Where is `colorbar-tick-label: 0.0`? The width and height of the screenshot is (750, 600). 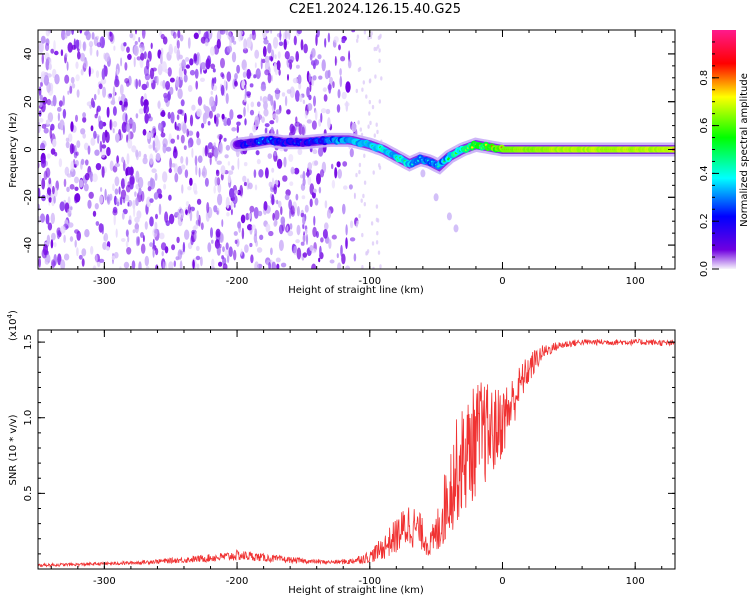
colorbar-tick-label: 0.0 is located at coordinates (704, 269).